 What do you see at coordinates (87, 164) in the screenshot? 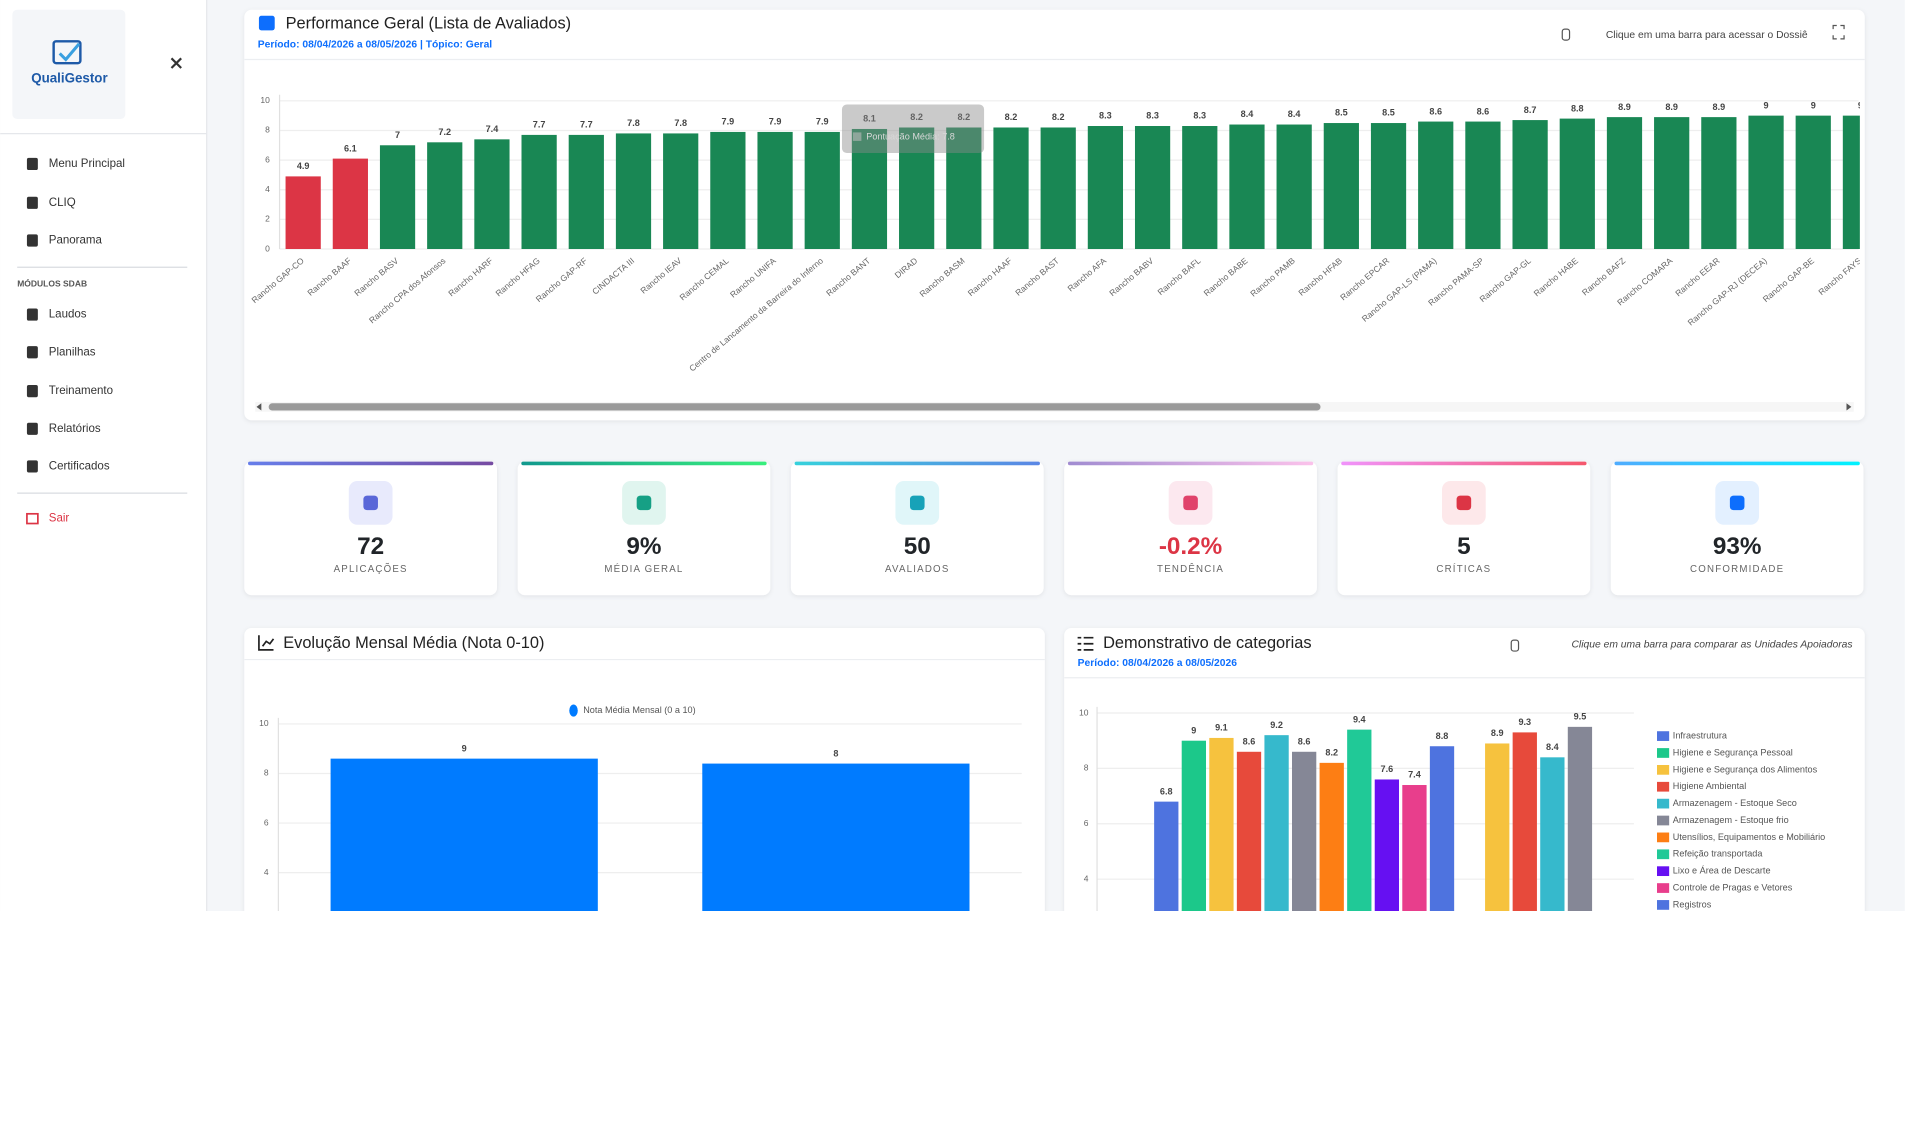
I see `menu-item: Menu Principal` at bounding box center [87, 164].